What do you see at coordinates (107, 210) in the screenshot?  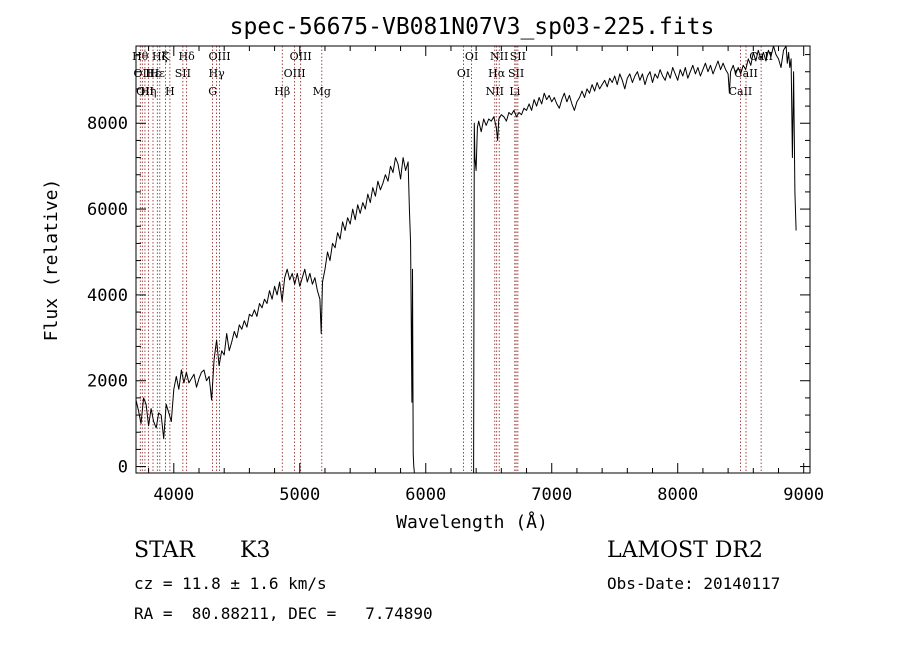 I see `y-tick-label: 6000` at bounding box center [107, 210].